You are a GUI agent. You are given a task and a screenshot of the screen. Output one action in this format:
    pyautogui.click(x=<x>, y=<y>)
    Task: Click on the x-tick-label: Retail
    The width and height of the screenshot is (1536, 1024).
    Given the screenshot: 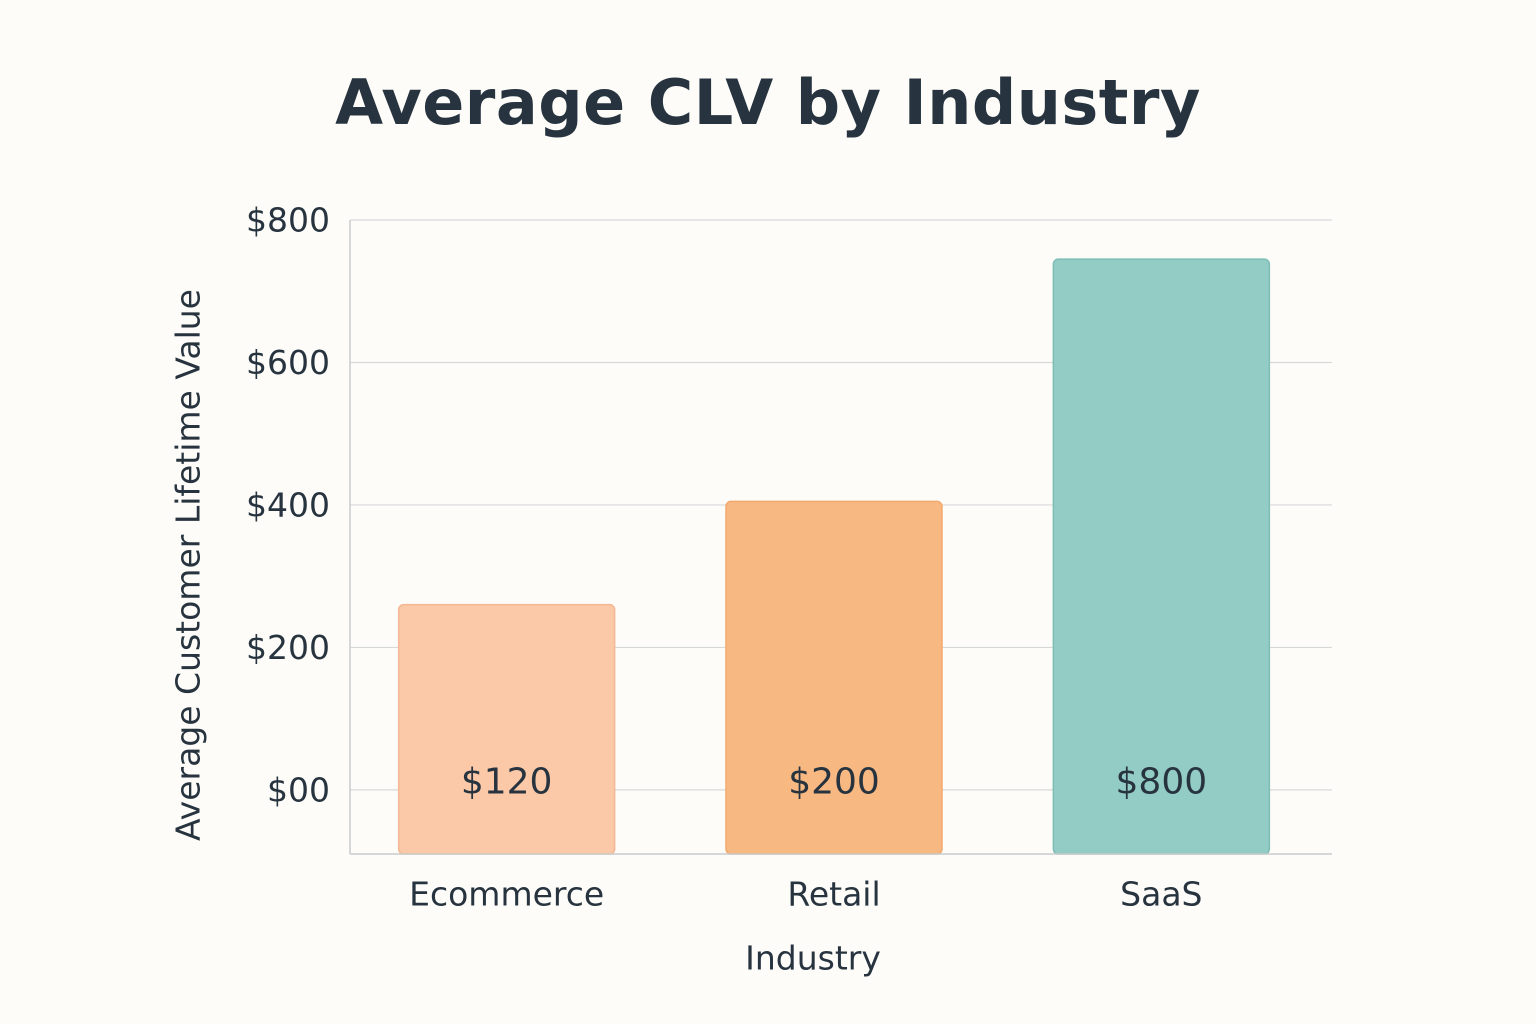 What is the action you would take?
    pyautogui.click(x=833, y=894)
    